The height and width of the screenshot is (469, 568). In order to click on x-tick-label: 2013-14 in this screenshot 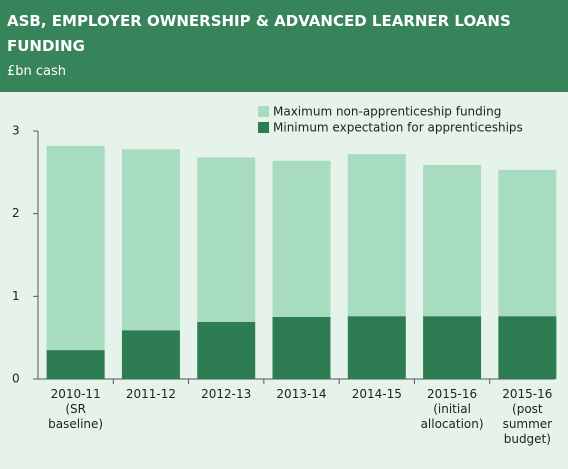, I will do `click(301, 394)`.